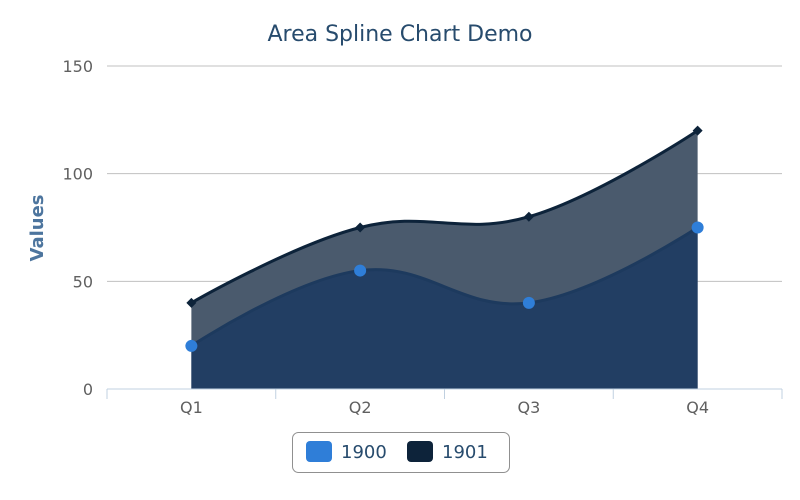 The height and width of the screenshot is (500, 800). I want to click on legend-item-1900: 1900, so click(346, 452).